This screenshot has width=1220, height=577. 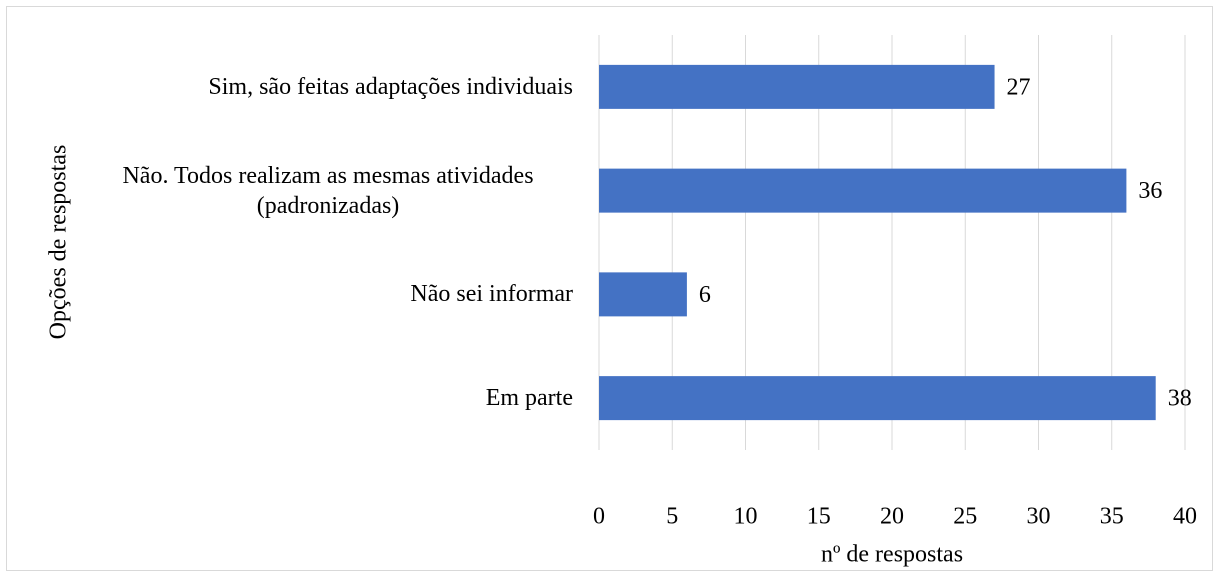 I want to click on x-tick-label: 0, so click(x=599, y=517).